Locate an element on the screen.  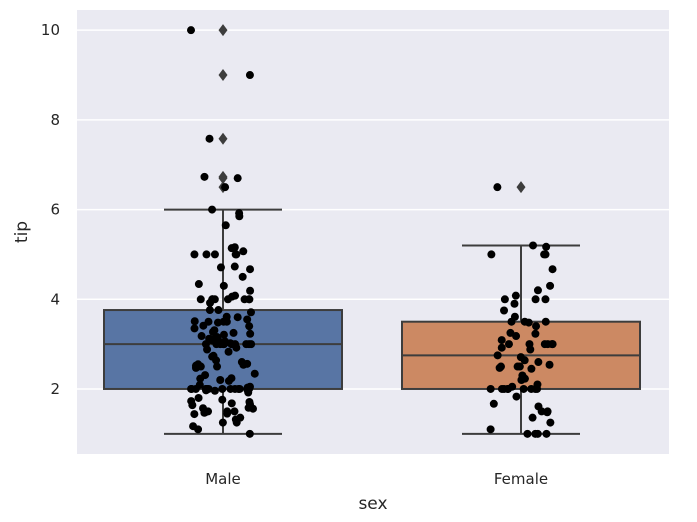
x-axis-label: sex is located at coordinates (372, 504).